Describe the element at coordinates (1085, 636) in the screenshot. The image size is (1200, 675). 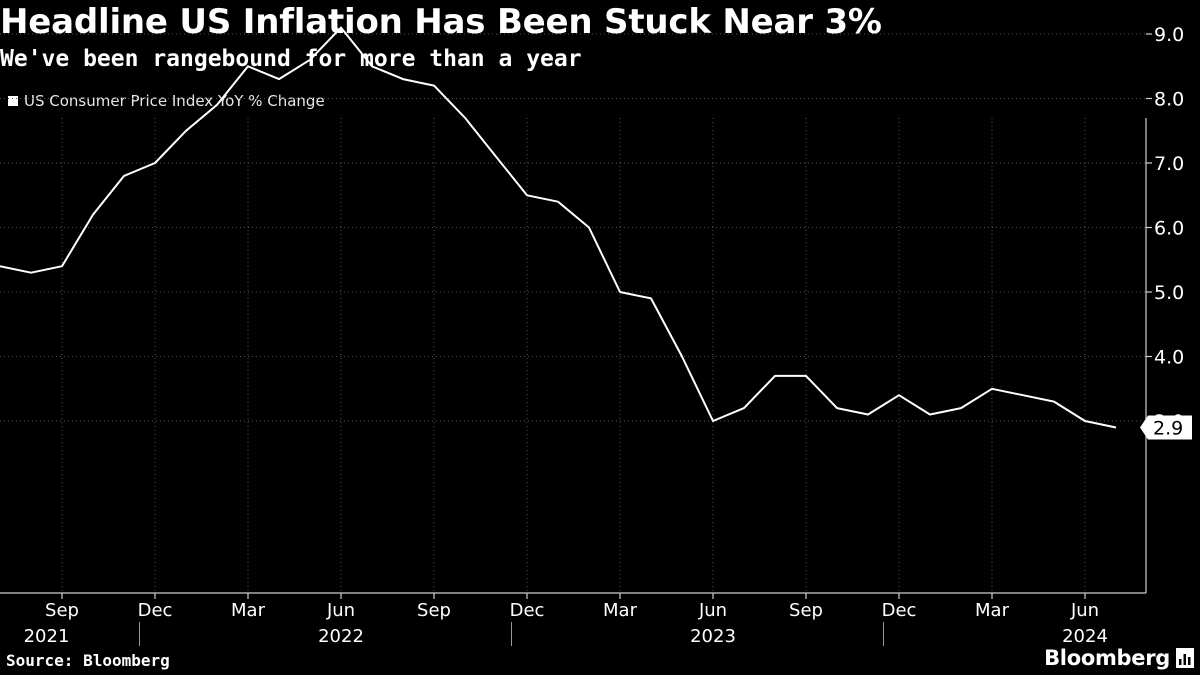
I see `x-year-label: 2024` at that location.